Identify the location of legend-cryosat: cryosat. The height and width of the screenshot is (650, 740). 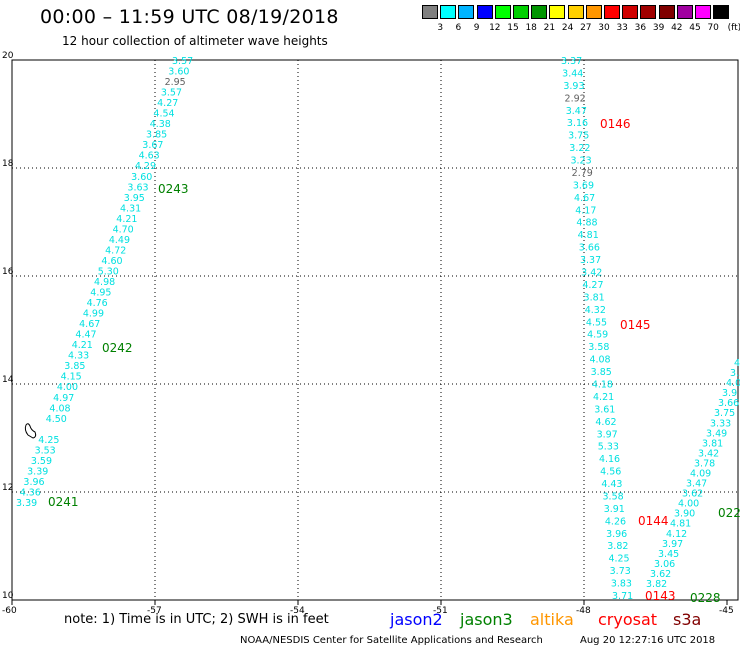
(628, 619).